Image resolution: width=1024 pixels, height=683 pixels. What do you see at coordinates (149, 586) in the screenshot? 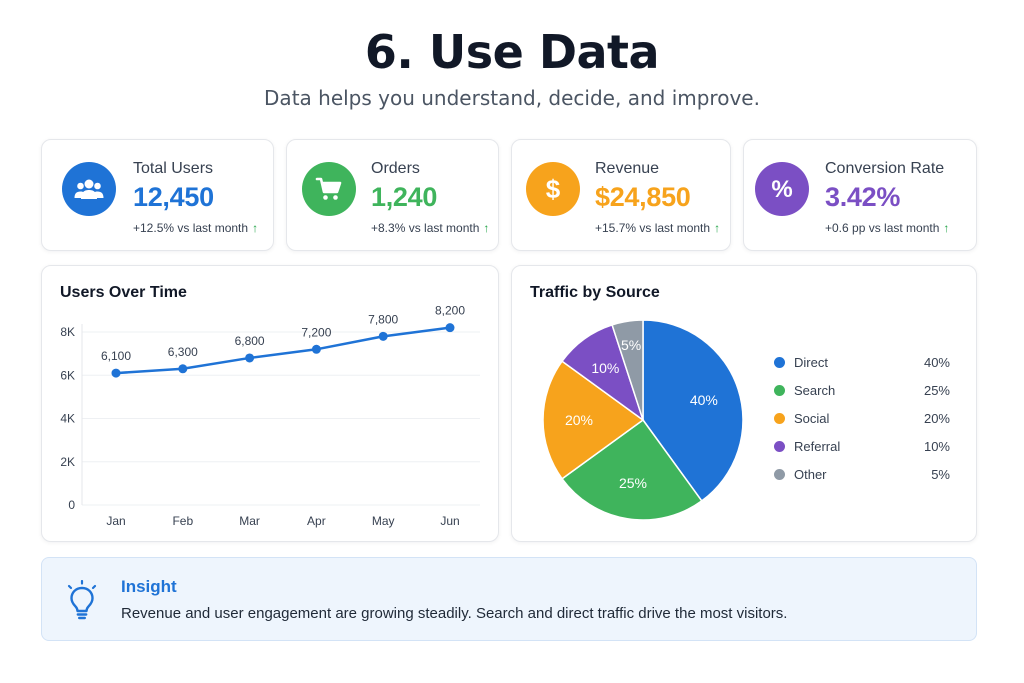
I see `insight-title: Insight` at bounding box center [149, 586].